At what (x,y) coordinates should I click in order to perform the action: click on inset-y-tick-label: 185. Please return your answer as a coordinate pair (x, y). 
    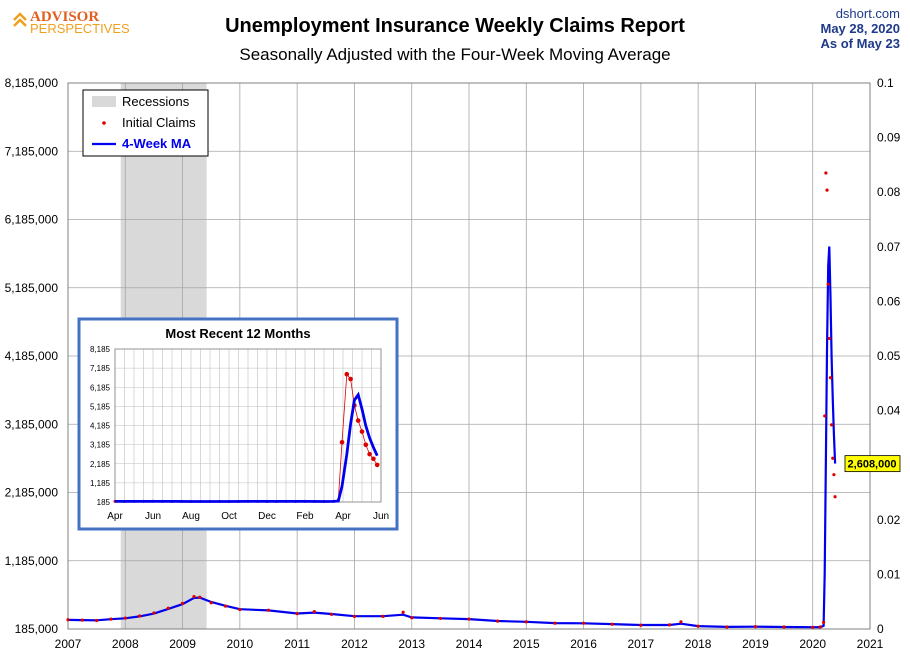
    Looking at the image, I should click on (104, 502).